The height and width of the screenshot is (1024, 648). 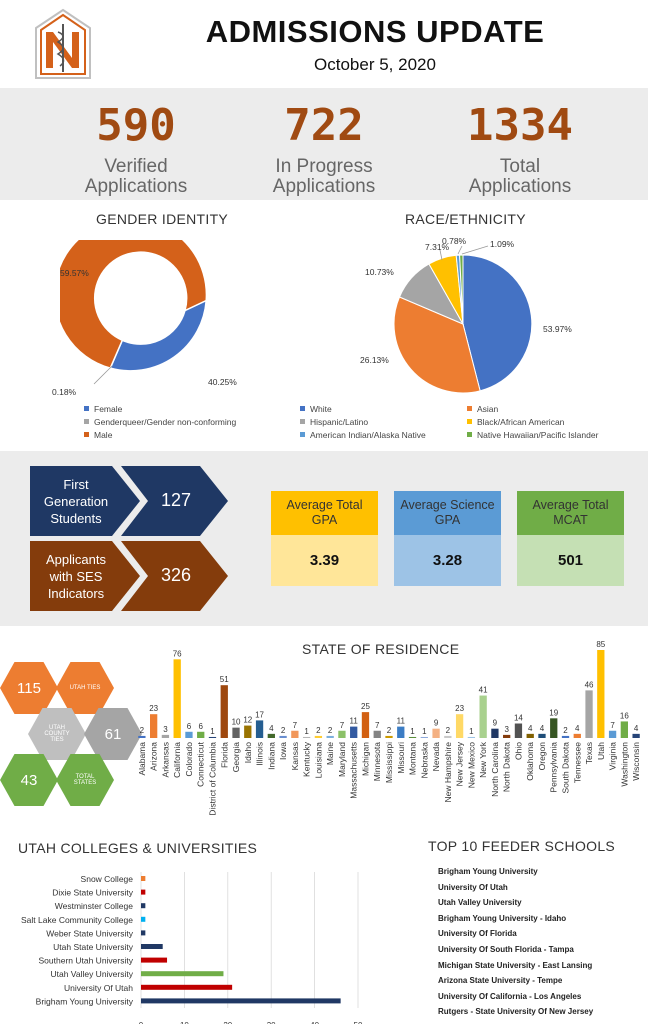 I want to click on state-label: Wisconsin, so click(x=636, y=761).